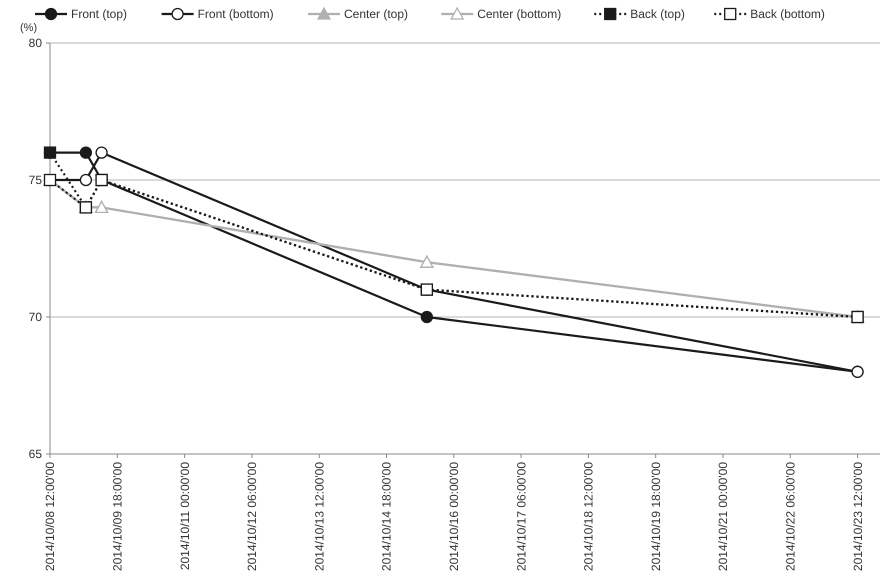 The height and width of the screenshot is (582, 889). What do you see at coordinates (185, 516) in the screenshot?
I see `x-tick-label: 2014/10/11 00:00'00` at bounding box center [185, 516].